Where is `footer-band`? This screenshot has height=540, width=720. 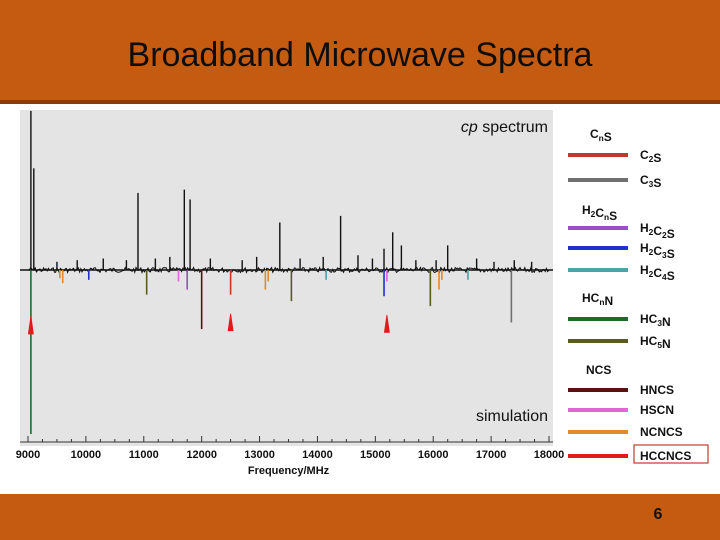 footer-band is located at coordinates (360, 517).